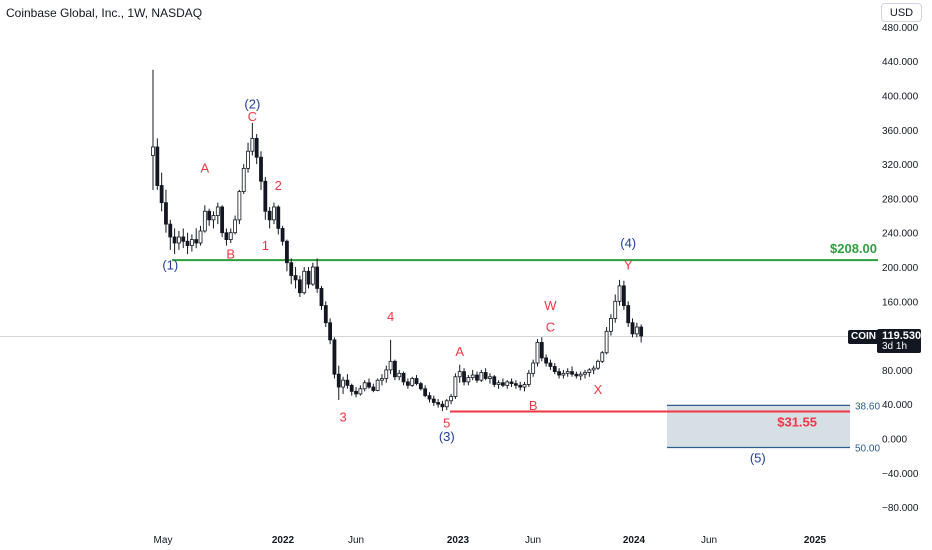 Image resolution: width=932 pixels, height=550 pixels. I want to click on price-tick-label: 240.000, so click(900, 234).